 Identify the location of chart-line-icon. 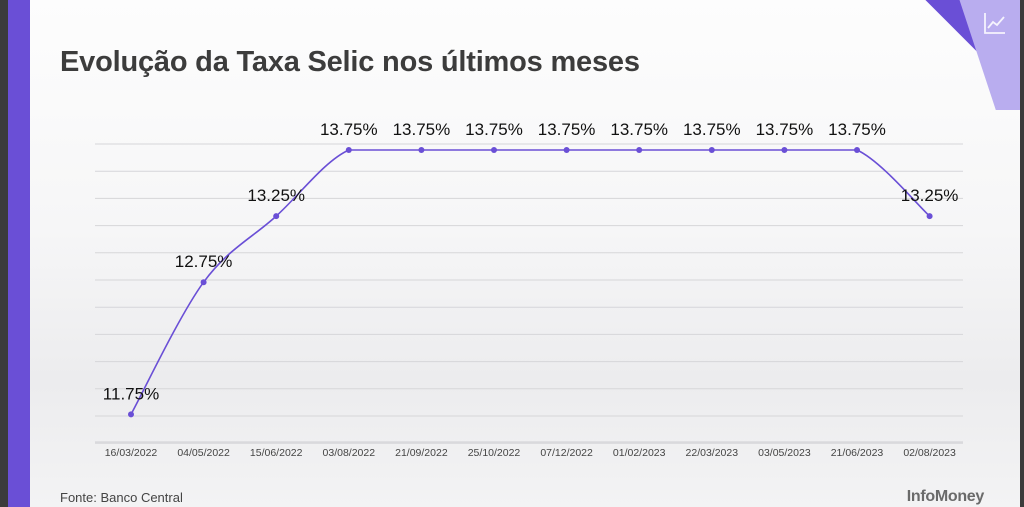
(994, 23).